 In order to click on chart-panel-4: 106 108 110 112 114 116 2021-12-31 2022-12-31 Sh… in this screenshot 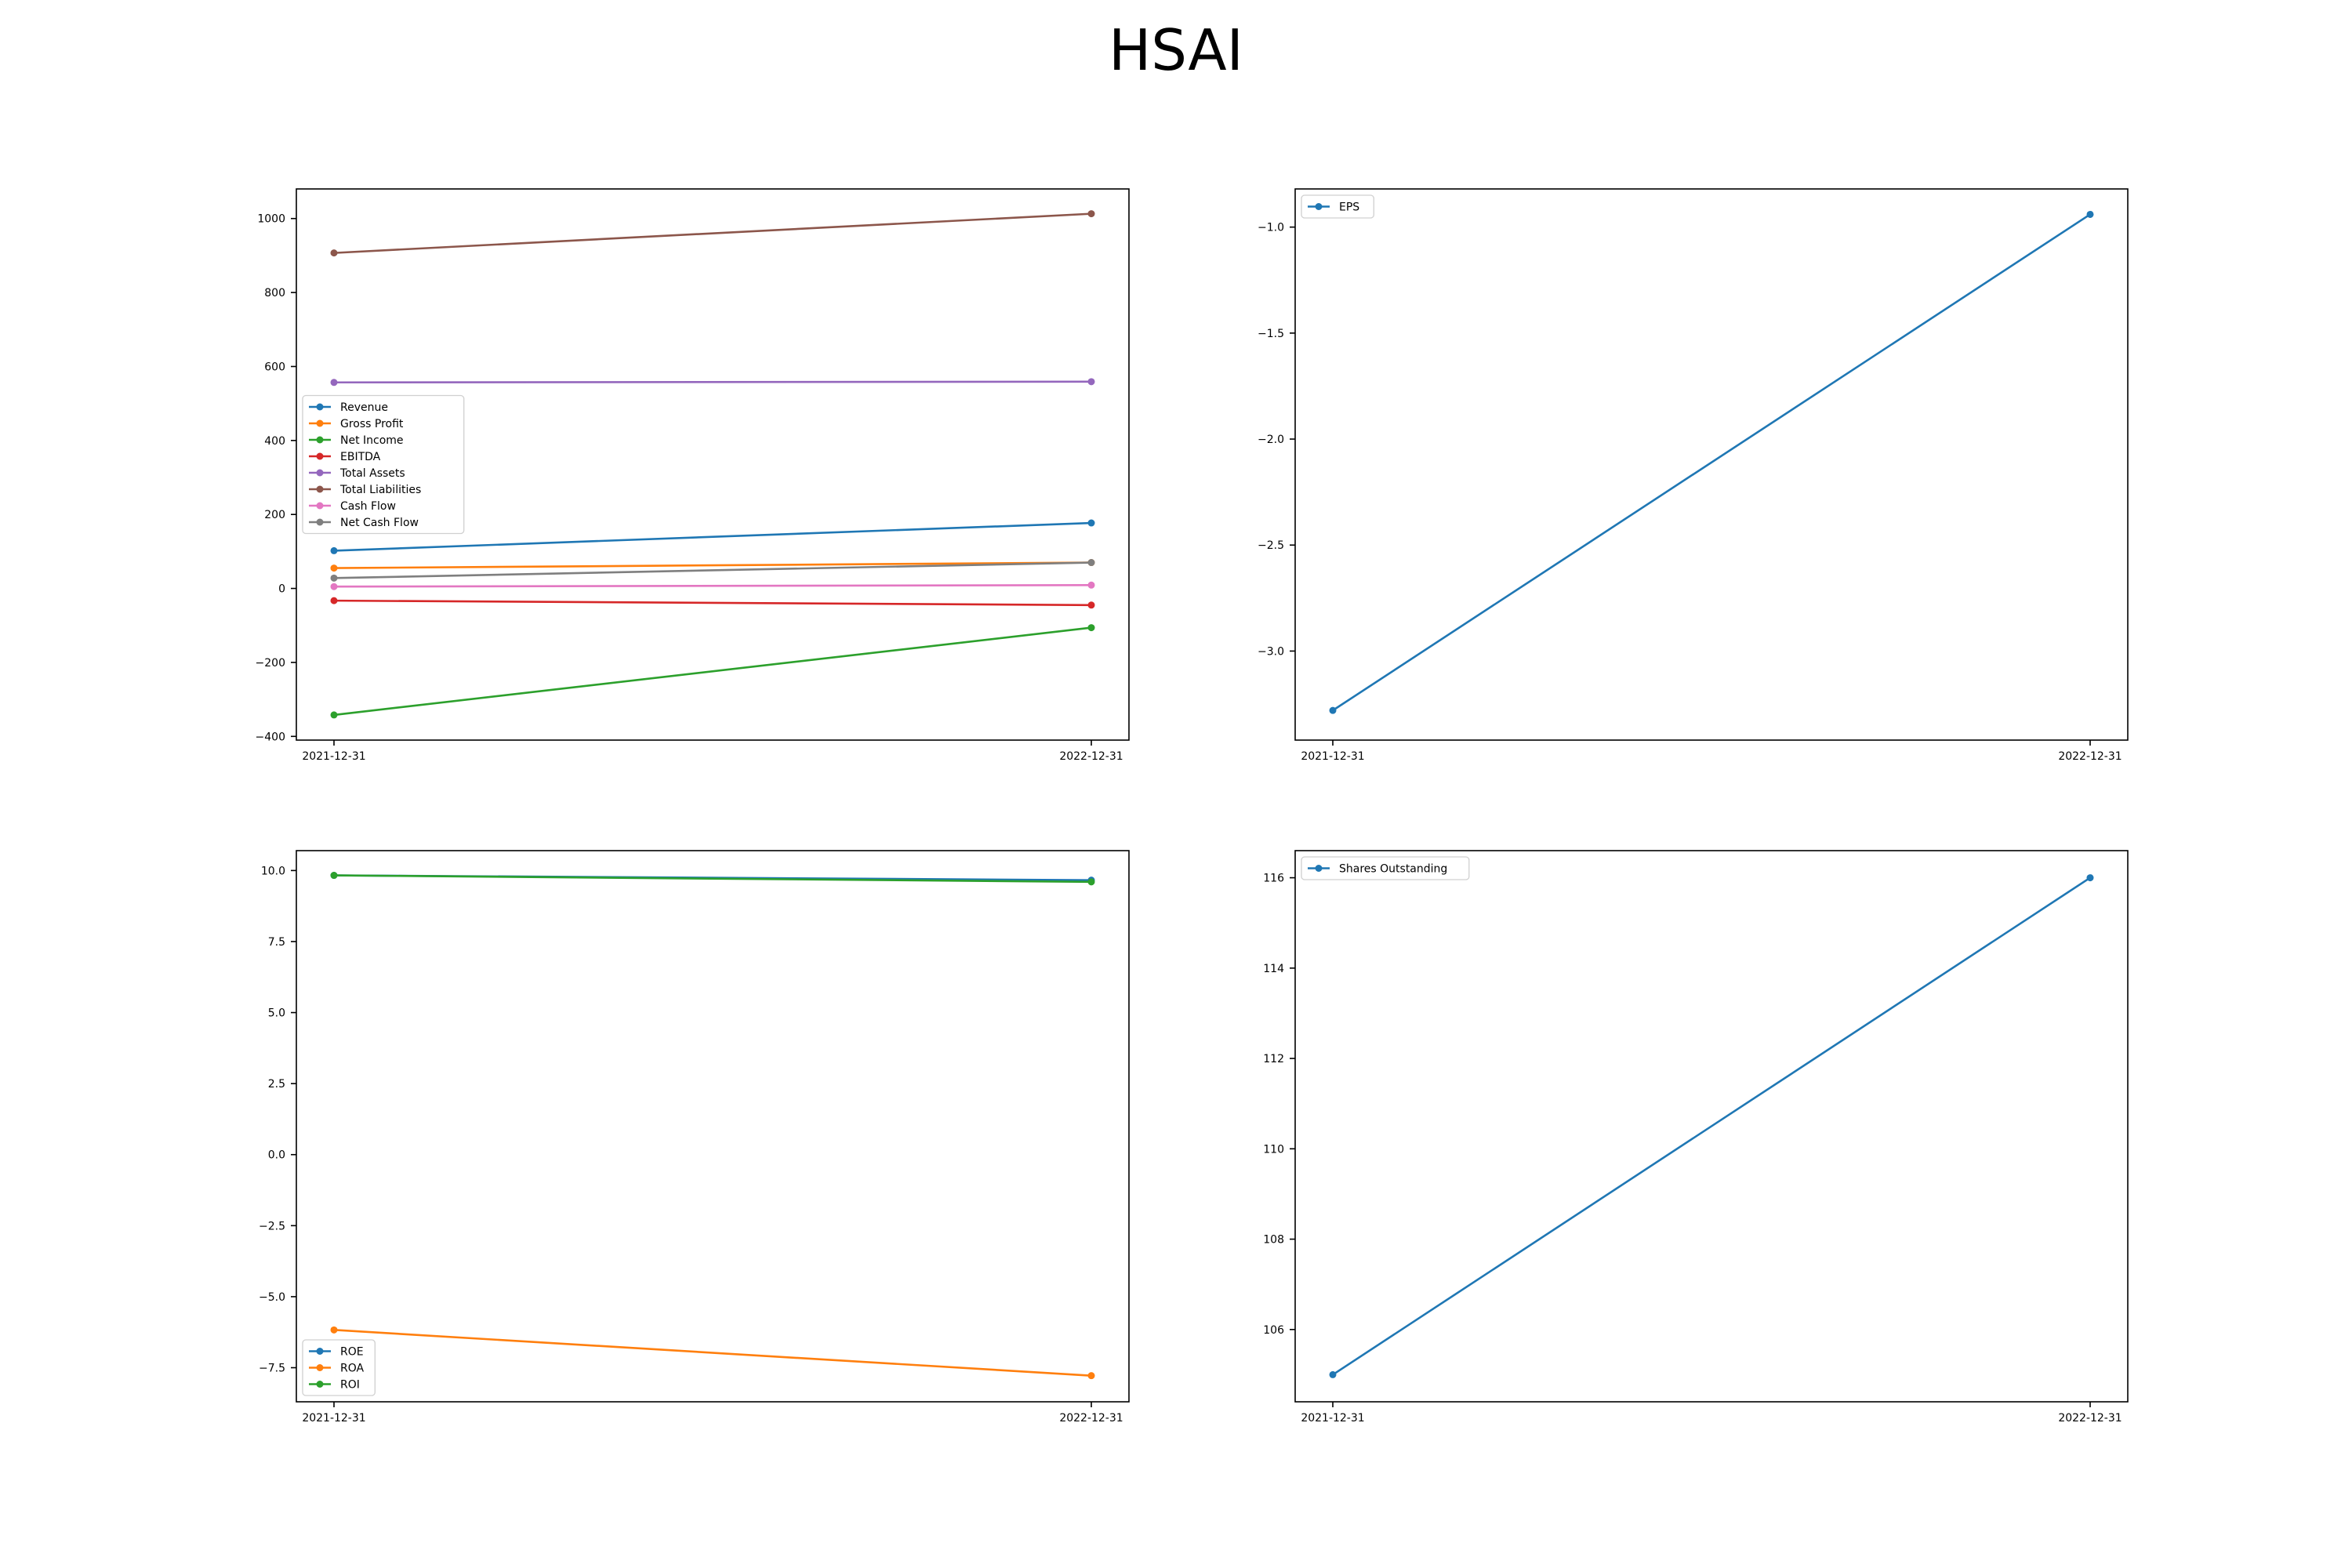, I will do `click(1696, 1137)`.